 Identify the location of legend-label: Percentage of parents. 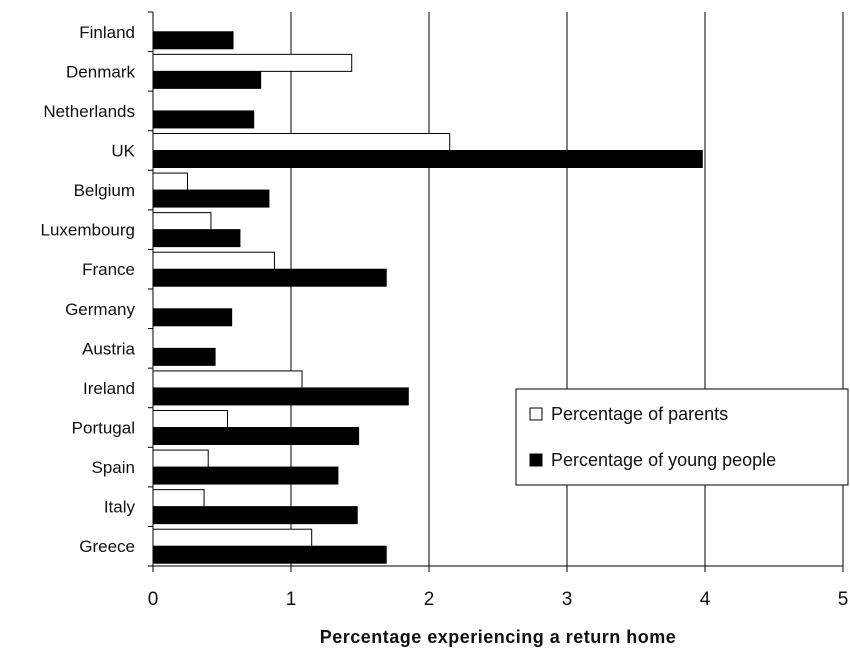
(639, 414).